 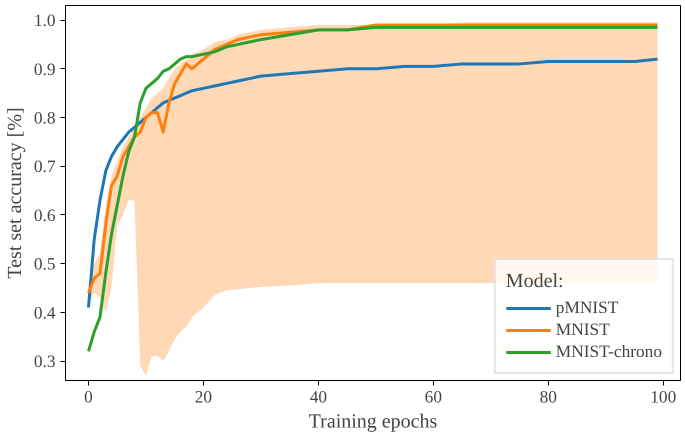 I want to click on legend-label: MNIST, so click(x=583, y=330).